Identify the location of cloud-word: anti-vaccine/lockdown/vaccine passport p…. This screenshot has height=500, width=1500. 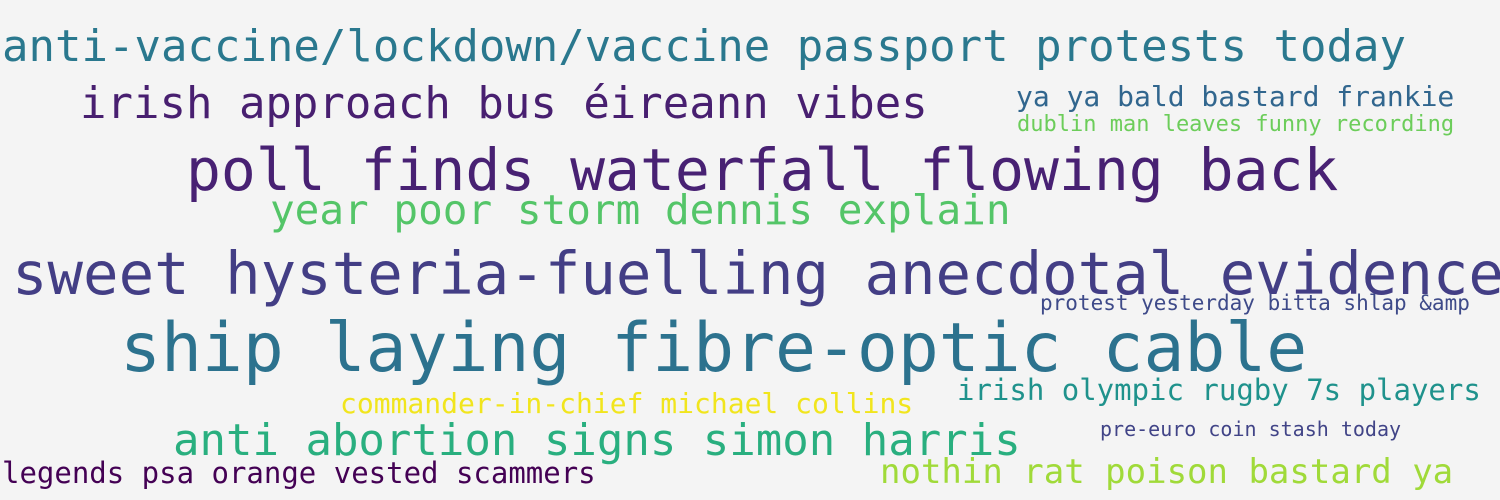
(704, 46).